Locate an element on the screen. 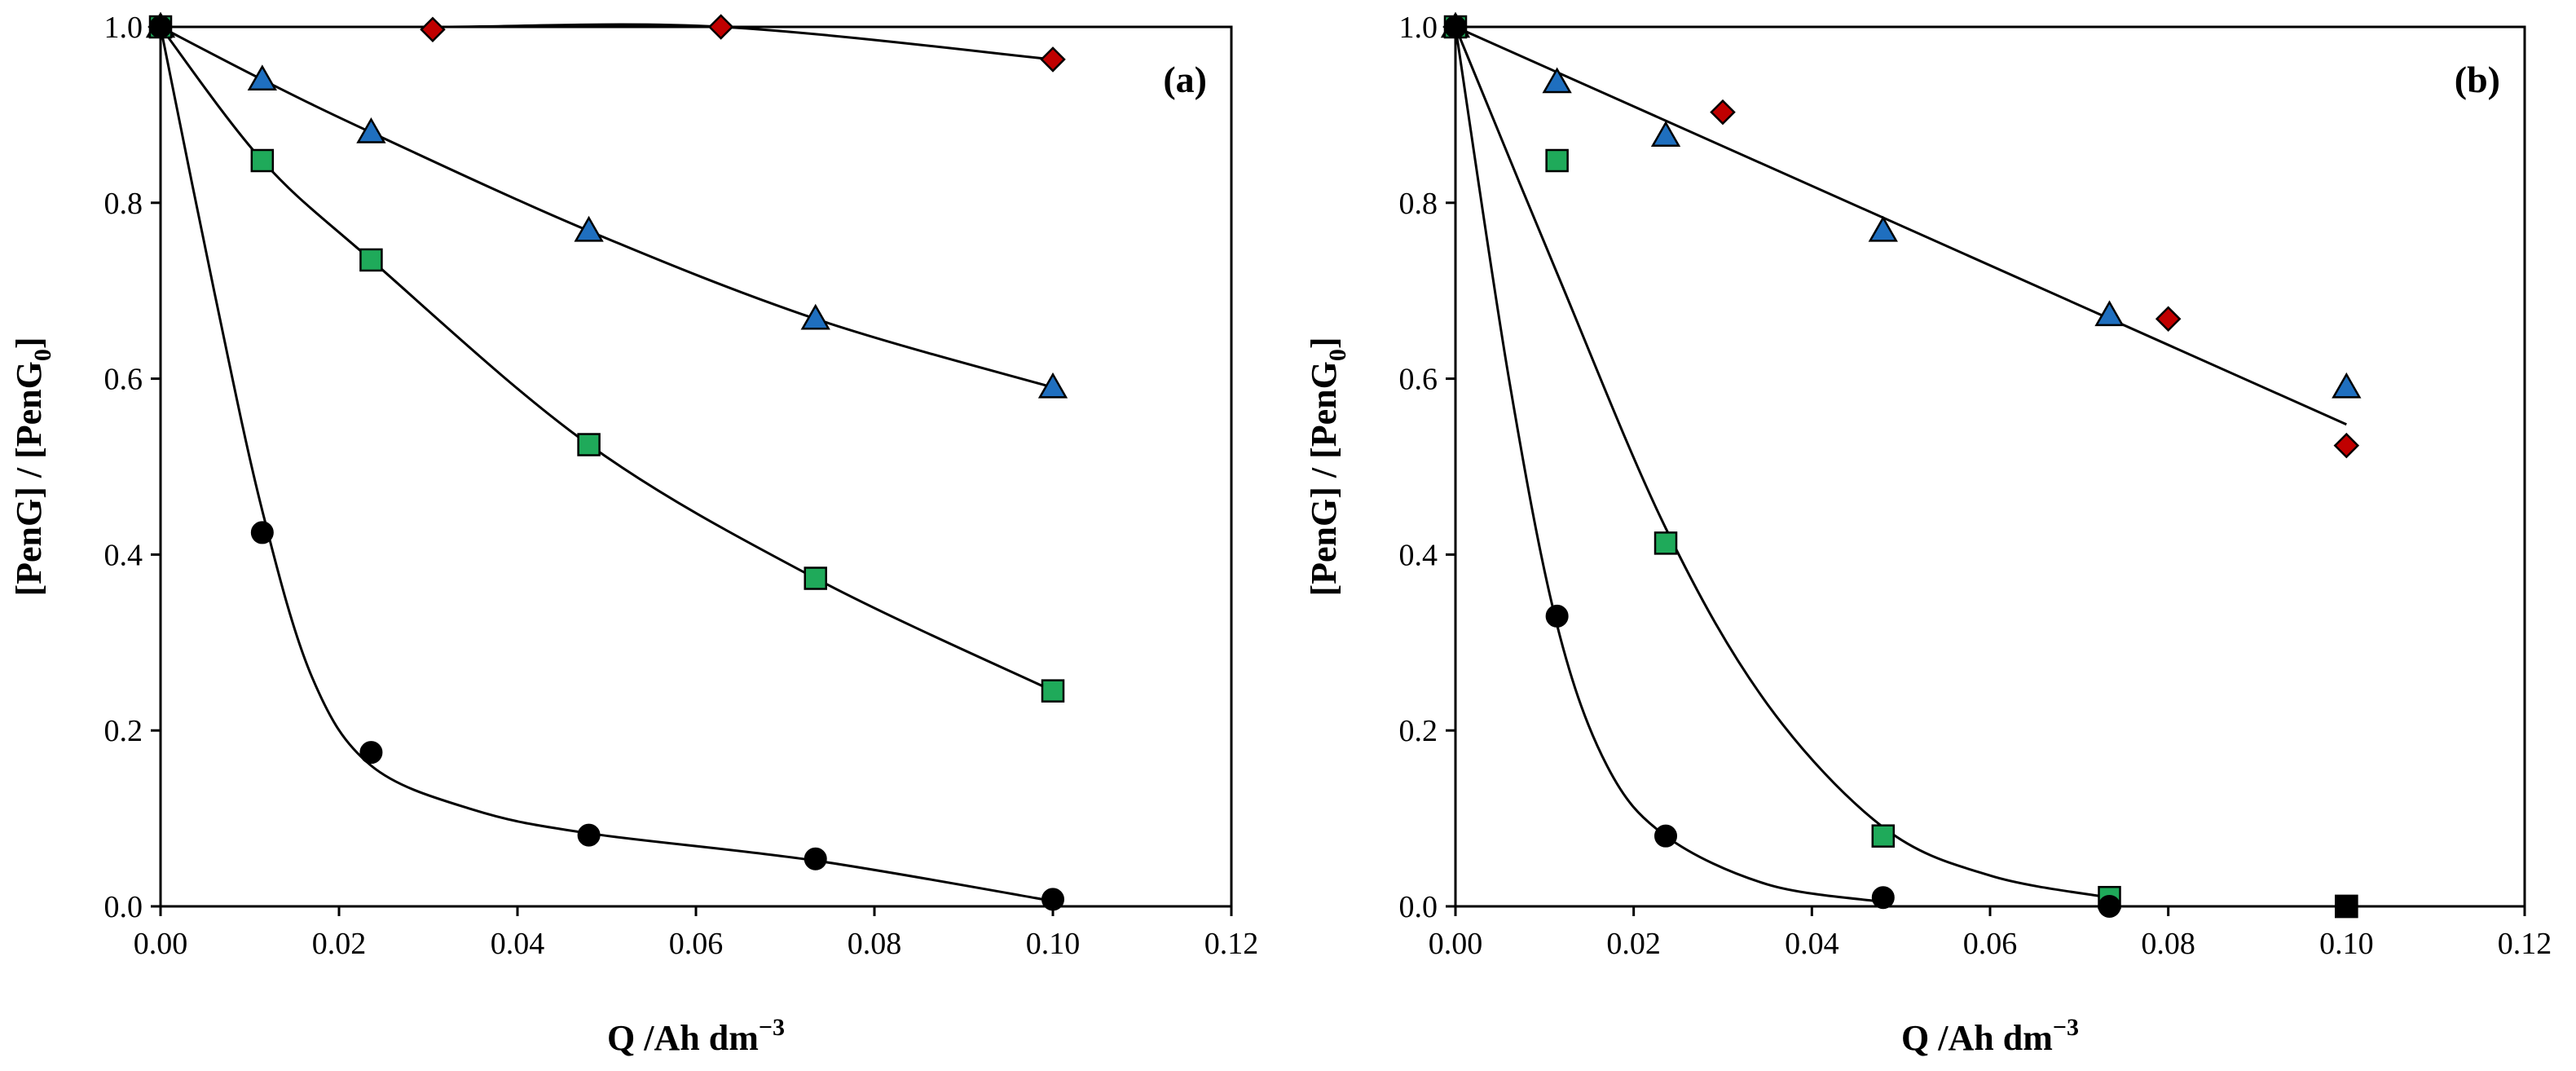 Image resolution: width=2576 pixels, height=1071 pixels. fit-line-diamond is located at coordinates (607, 42).